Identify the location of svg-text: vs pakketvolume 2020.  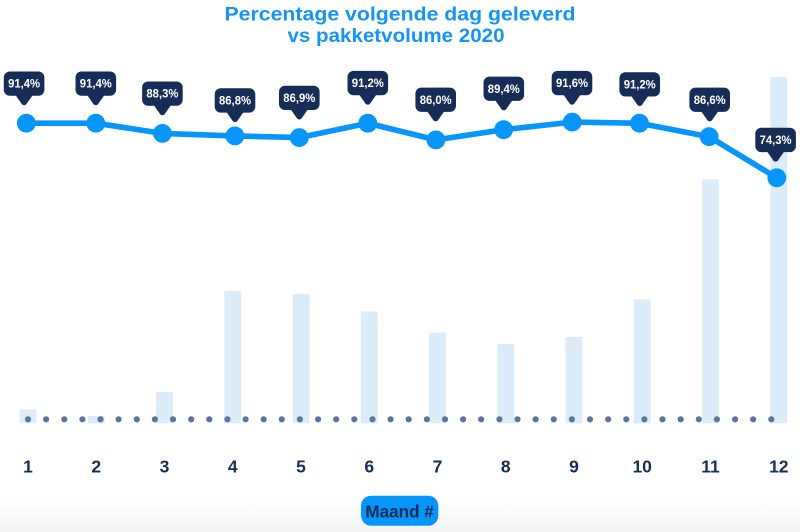
(396, 36).